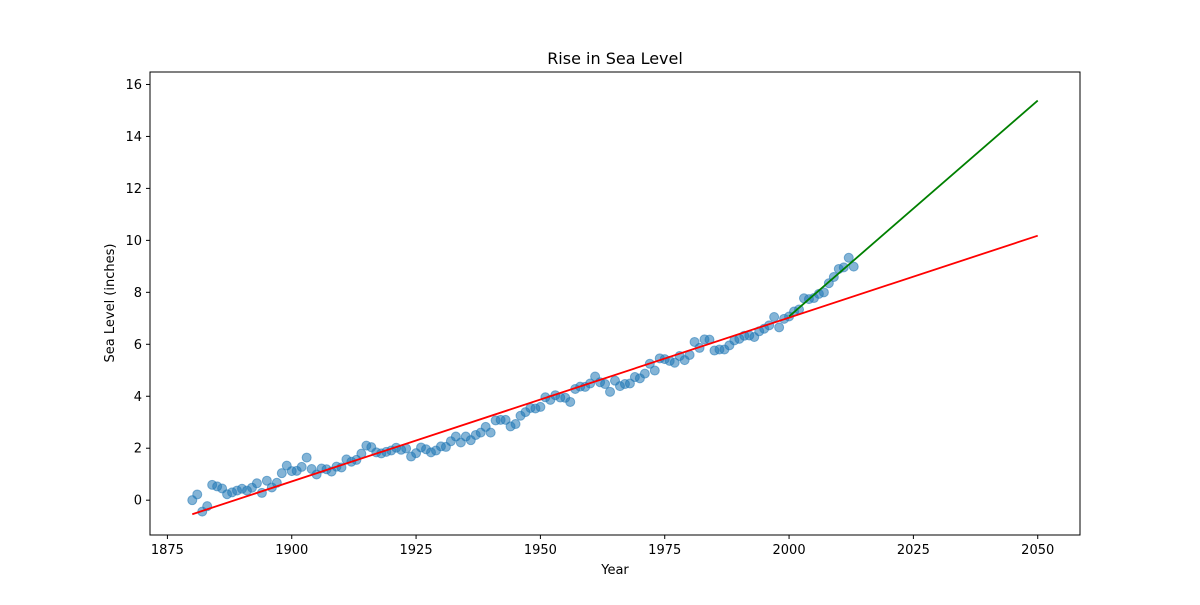 This screenshot has width=1200, height=605. Describe the element at coordinates (664, 550) in the screenshot. I see `x-tick-label: 1975` at that location.